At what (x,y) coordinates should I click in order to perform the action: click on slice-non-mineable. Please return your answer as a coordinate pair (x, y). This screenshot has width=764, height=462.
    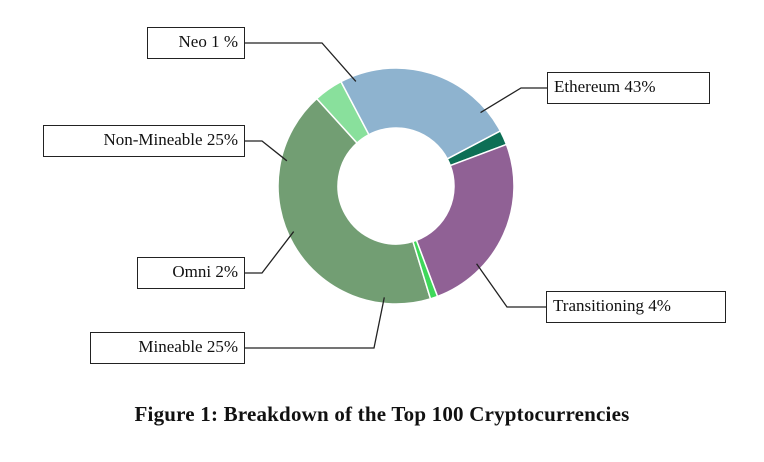
    Looking at the image, I should click on (465, 220).